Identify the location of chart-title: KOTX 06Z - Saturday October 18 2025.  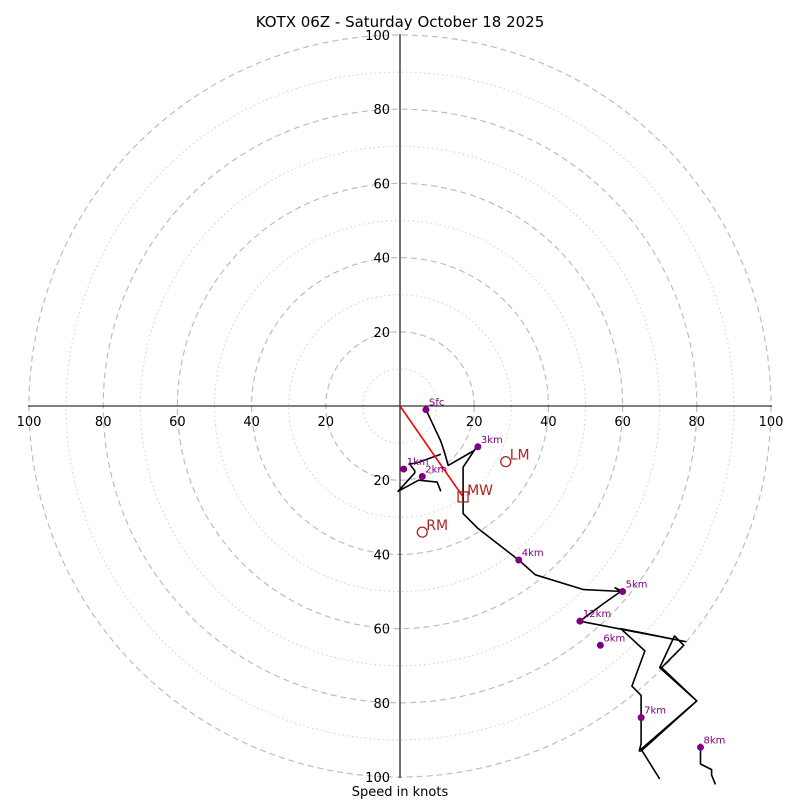
(400, 22).